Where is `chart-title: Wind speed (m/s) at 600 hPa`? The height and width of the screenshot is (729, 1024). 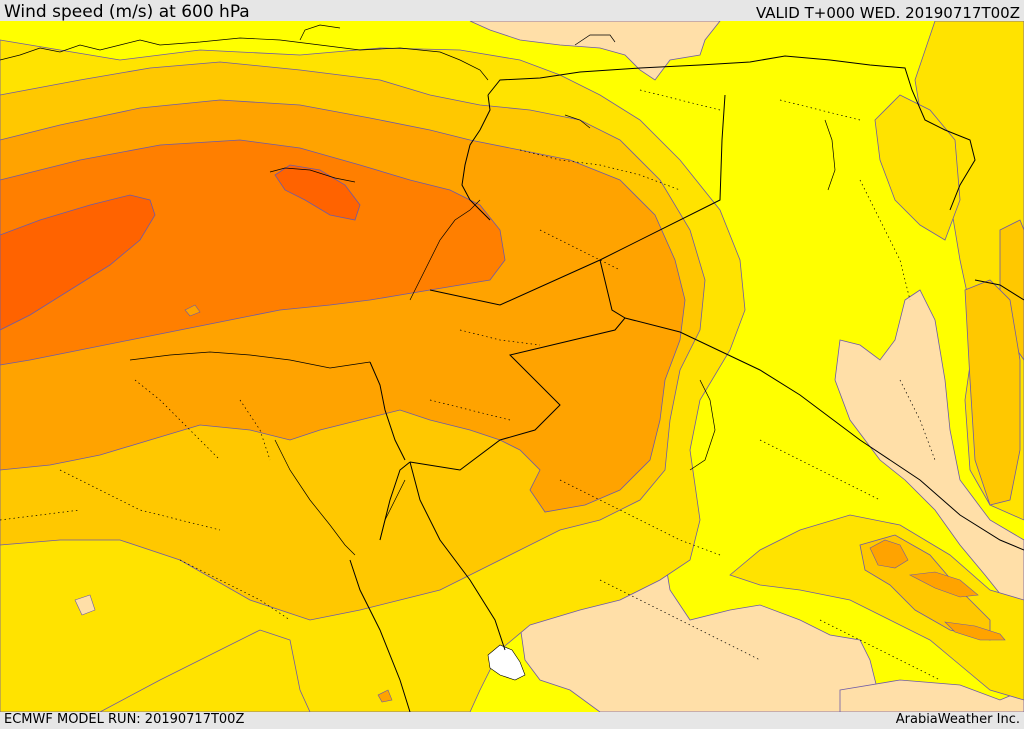
chart-title: Wind speed (m/s) at 600 hPa is located at coordinates (127, 12).